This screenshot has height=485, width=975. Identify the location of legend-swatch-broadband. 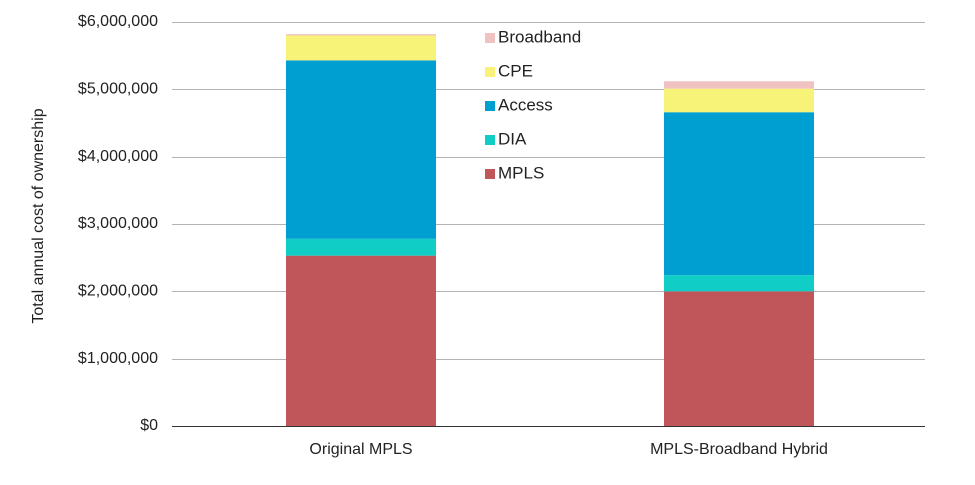
(490, 38).